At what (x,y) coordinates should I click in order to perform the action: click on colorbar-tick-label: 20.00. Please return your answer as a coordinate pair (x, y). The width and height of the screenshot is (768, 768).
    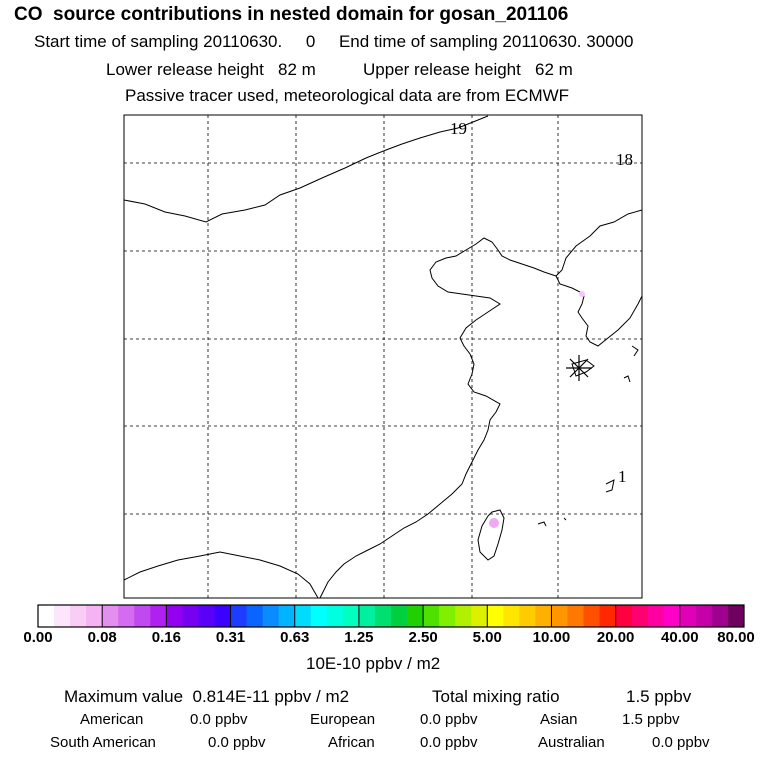
    Looking at the image, I should click on (615, 637).